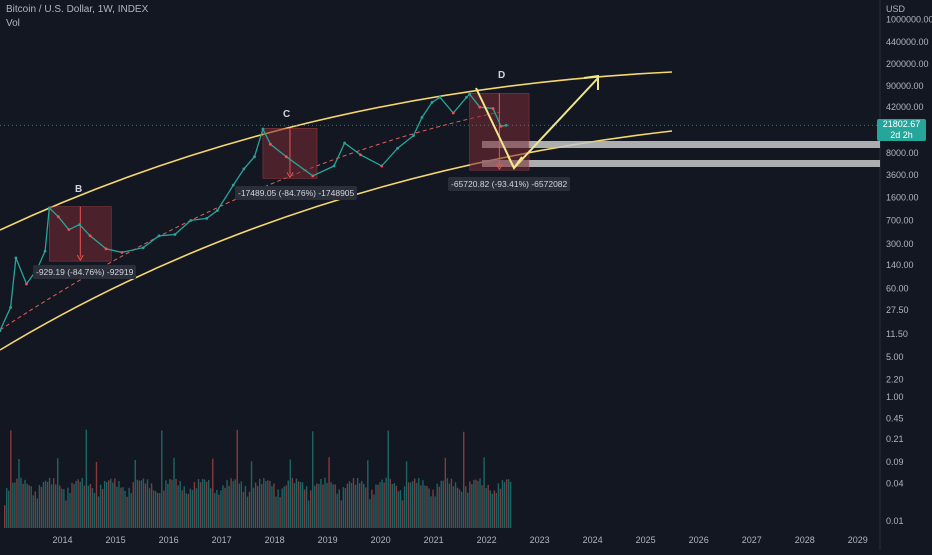 The image size is (932, 555). What do you see at coordinates (900, 244) in the screenshot?
I see `y-tick-label: 300.00` at bounding box center [900, 244].